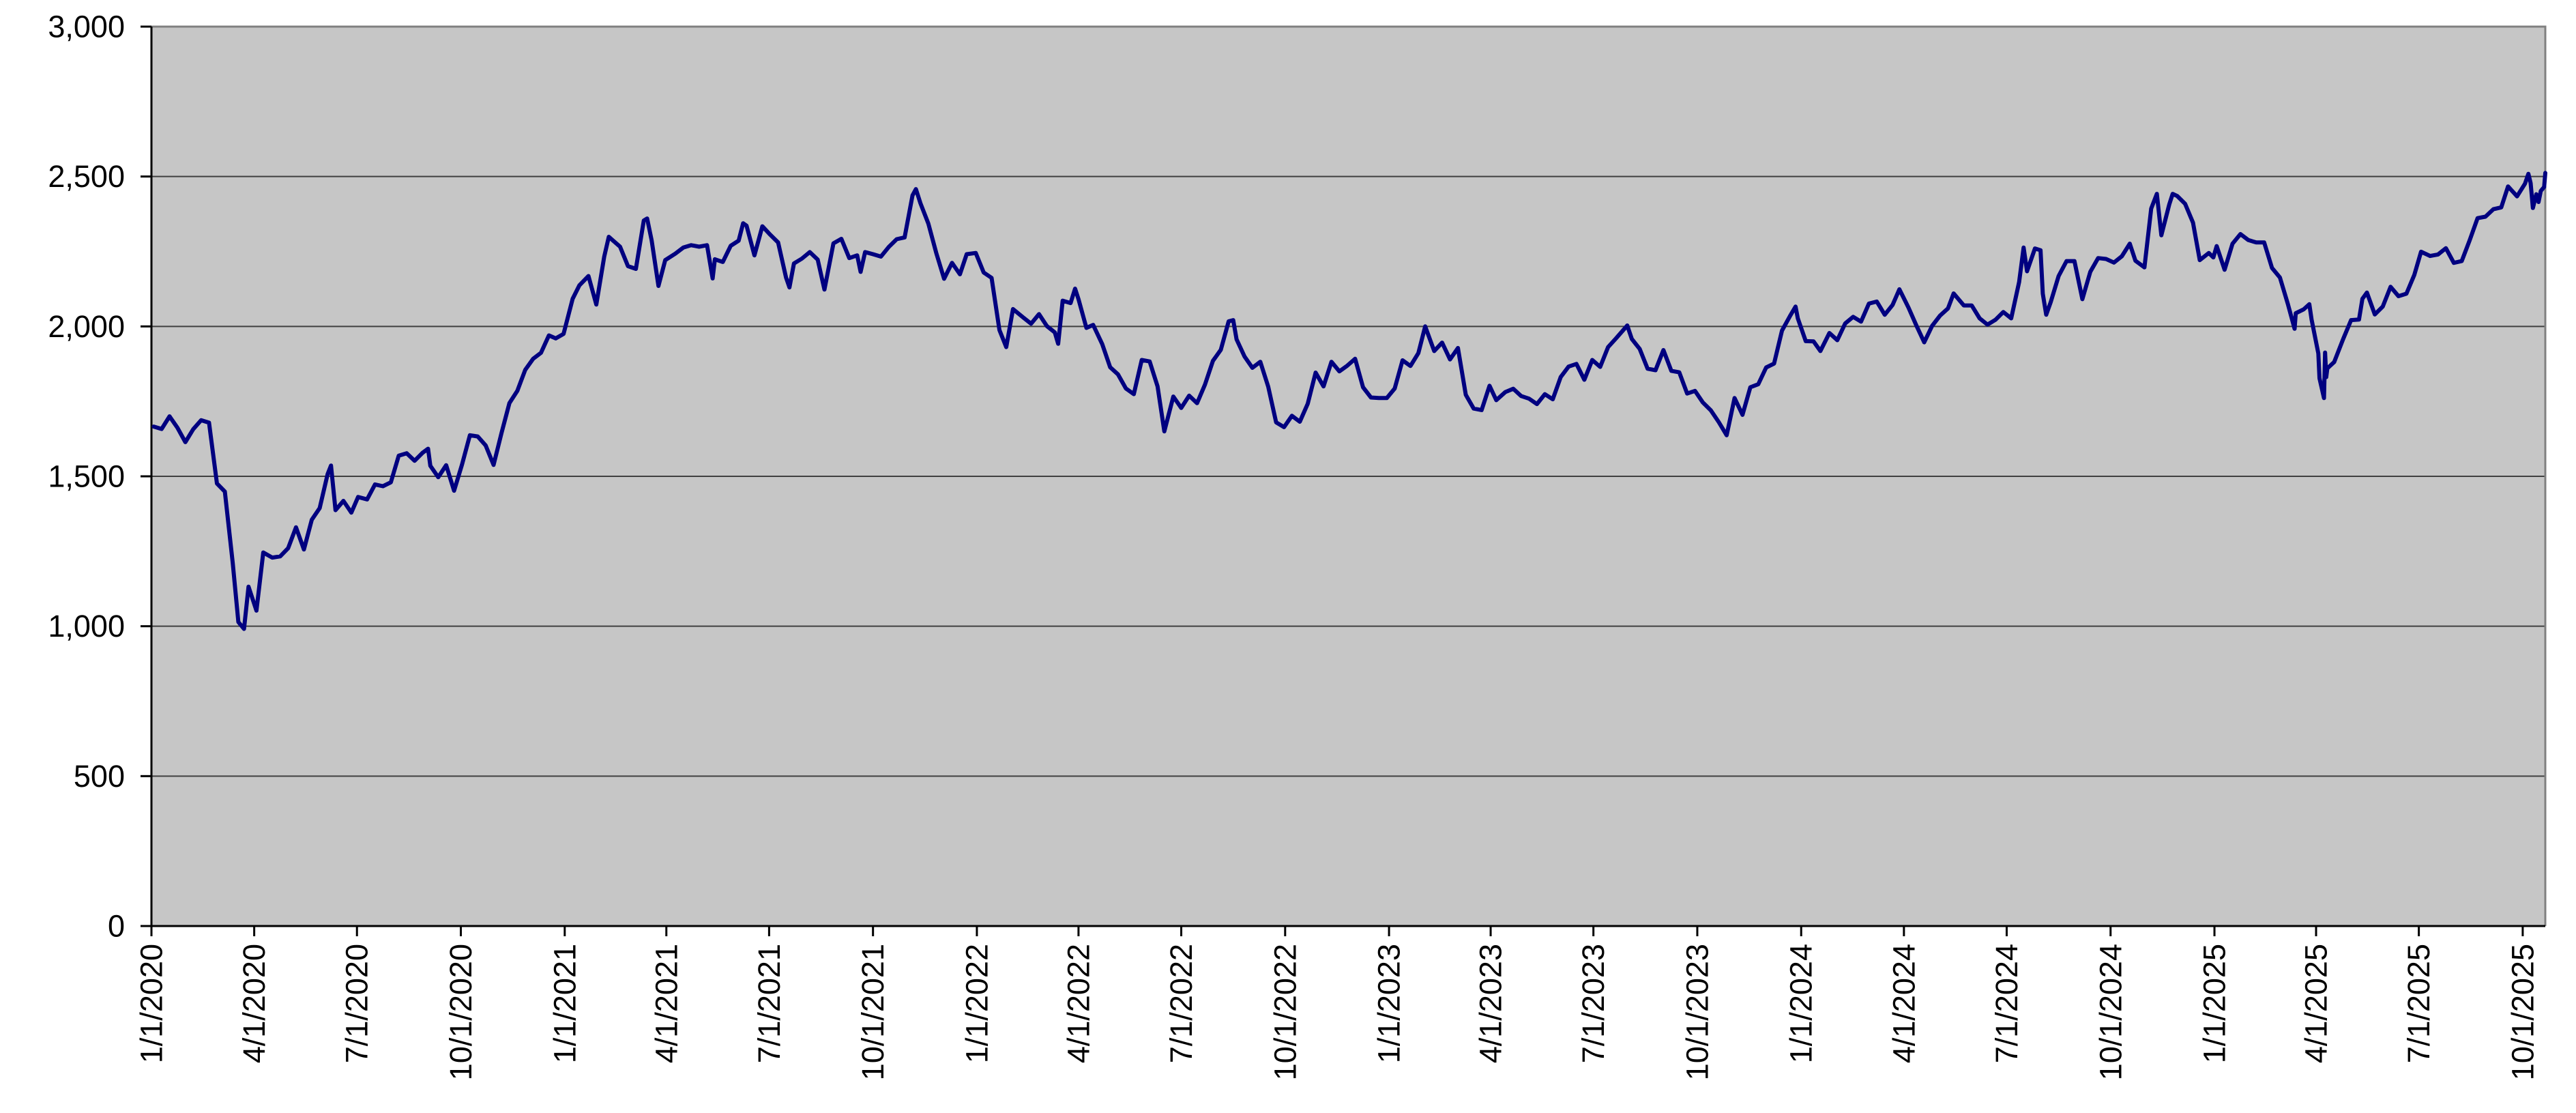  I want to click on y-axis-label: 2,000, so click(86, 326).